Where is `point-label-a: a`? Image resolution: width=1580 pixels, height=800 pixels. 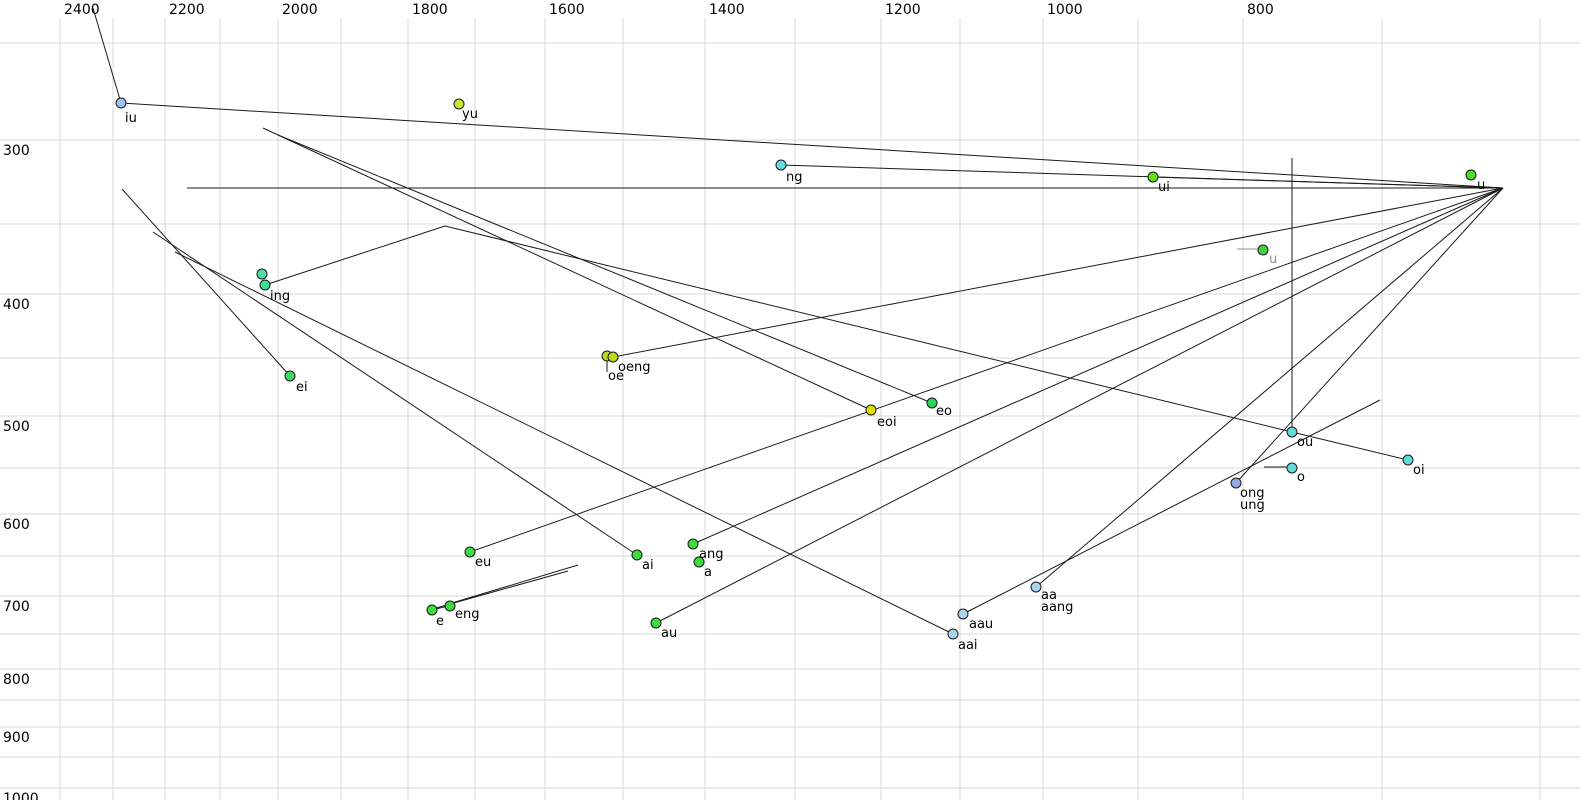 point-label-a: a is located at coordinates (708, 572).